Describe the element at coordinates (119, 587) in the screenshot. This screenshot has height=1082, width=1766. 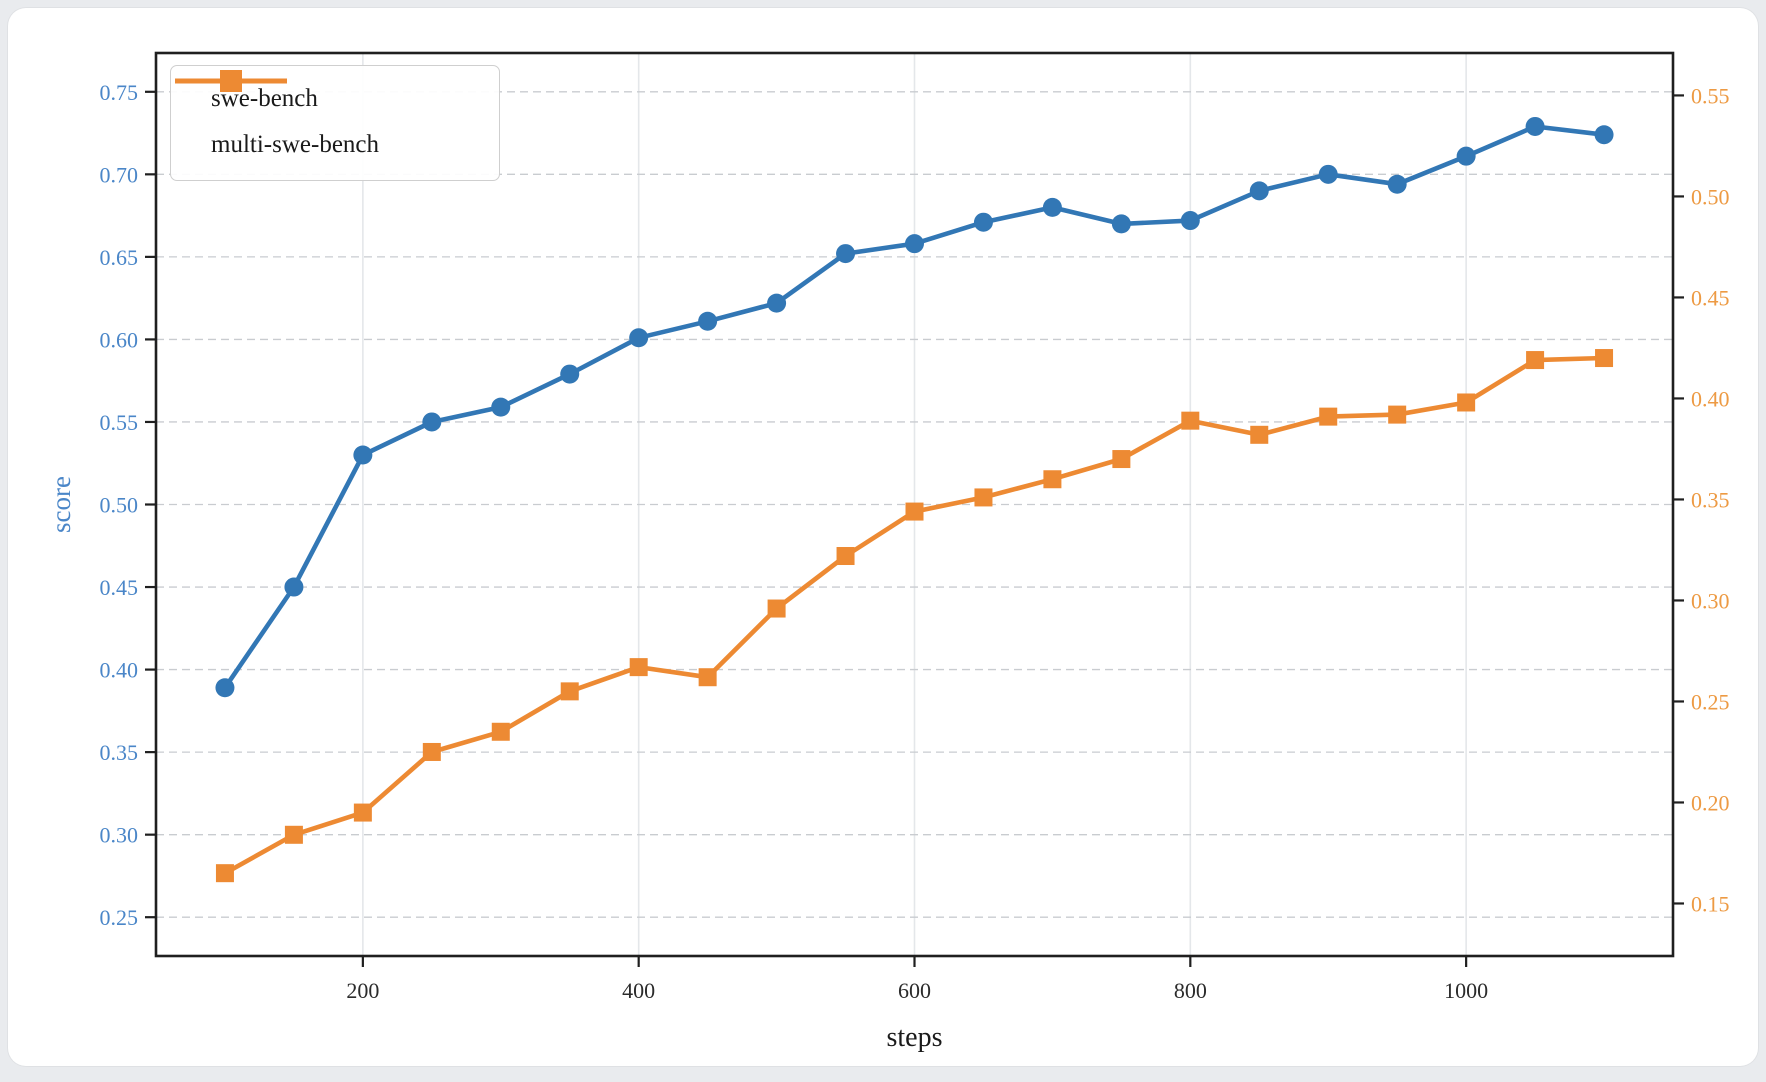
I see `left-tick-label: 0.45` at that location.